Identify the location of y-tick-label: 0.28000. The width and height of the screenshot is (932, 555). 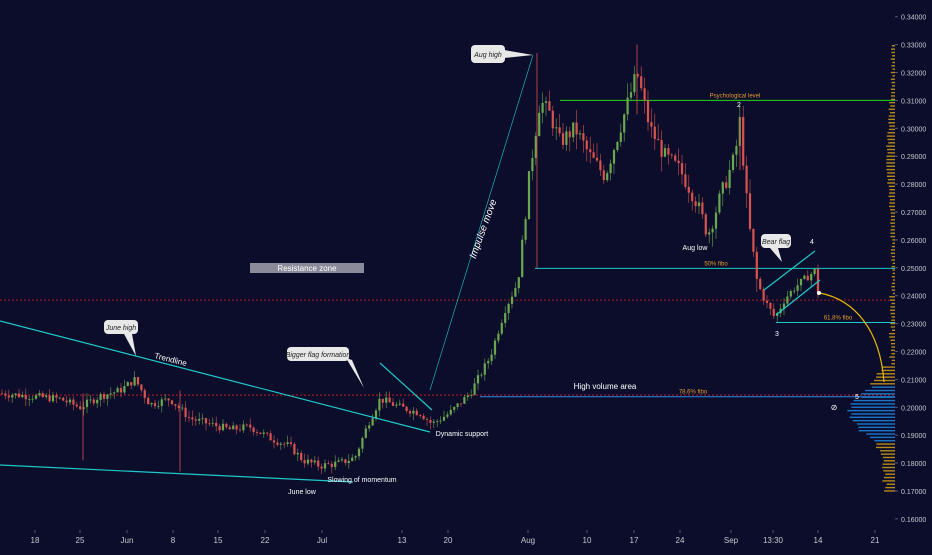
(913, 185).